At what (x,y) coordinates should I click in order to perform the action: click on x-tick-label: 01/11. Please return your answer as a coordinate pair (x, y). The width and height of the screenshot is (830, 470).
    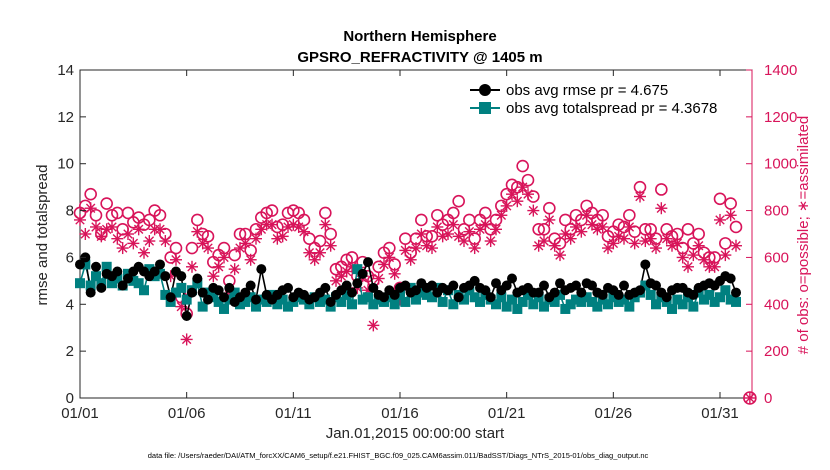
    Looking at the image, I should click on (293, 413).